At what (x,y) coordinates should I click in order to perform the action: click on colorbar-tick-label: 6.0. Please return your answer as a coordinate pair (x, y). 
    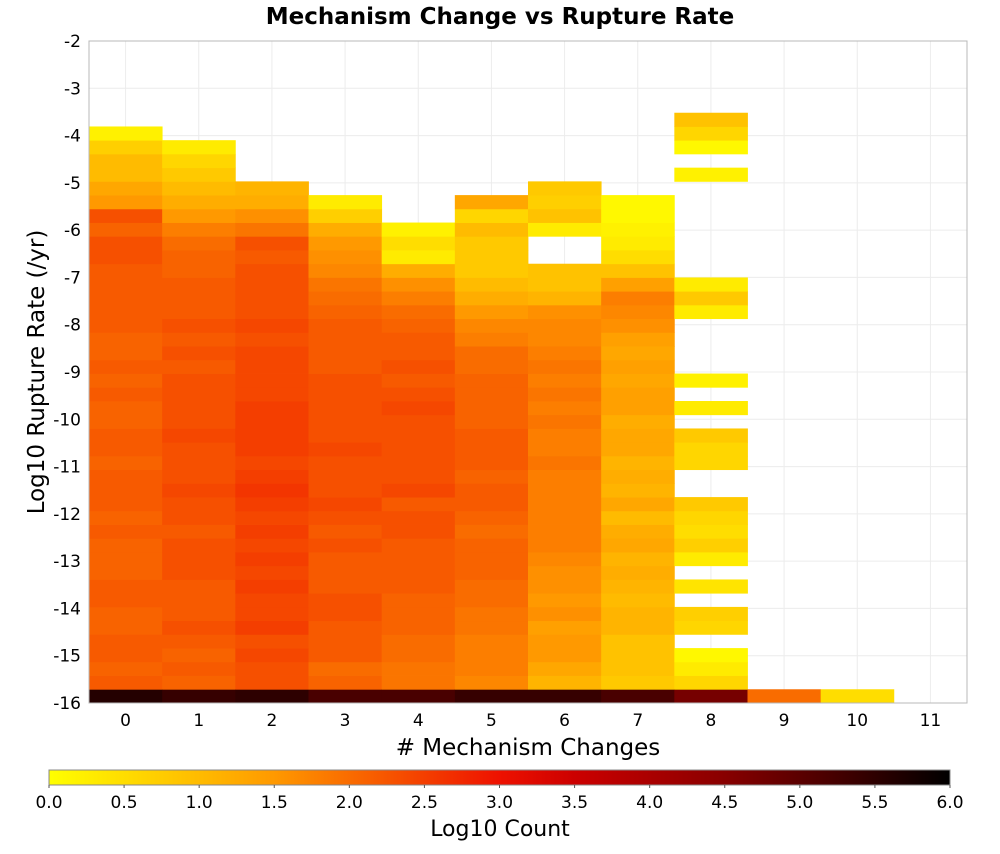
    Looking at the image, I should click on (949, 803).